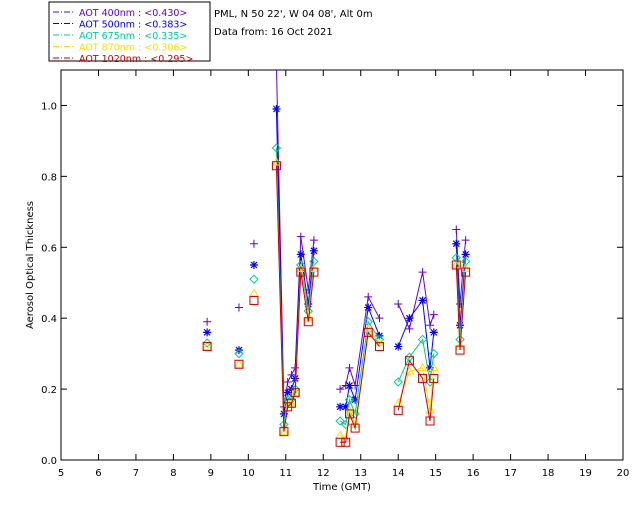 This screenshot has height=512, width=640. I want to click on y-axis-label: Aerosol Optical Thickness, so click(30, 265).